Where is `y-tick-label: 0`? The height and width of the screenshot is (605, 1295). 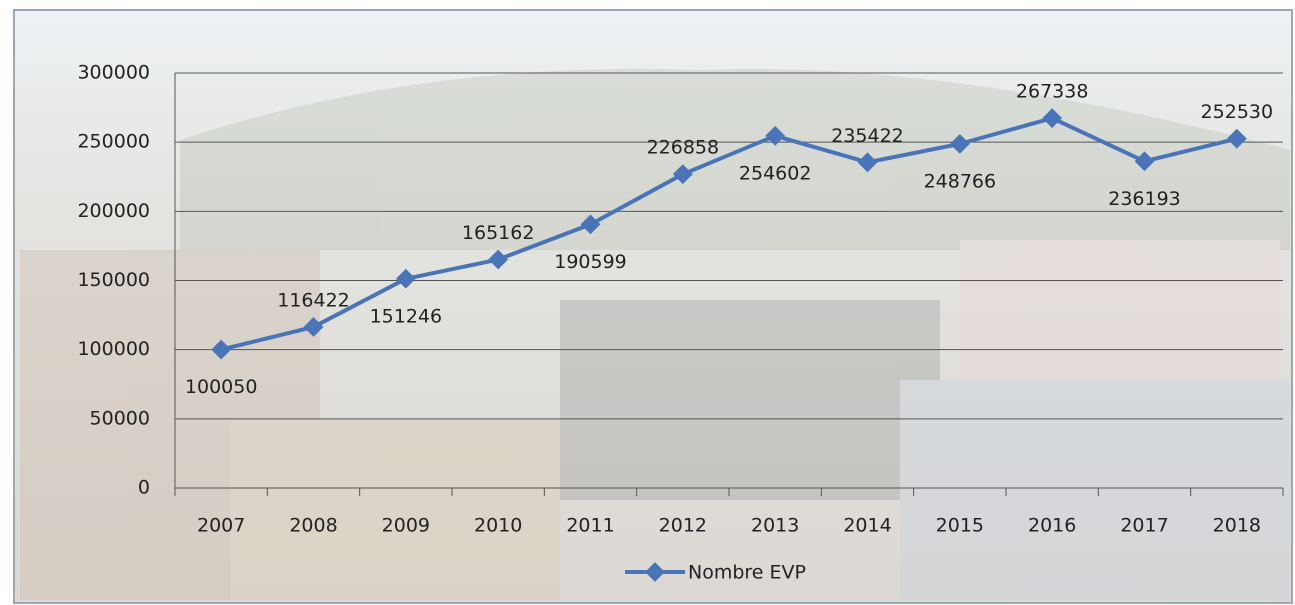 y-tick-label: 0 is located at coordinates (144, 488).